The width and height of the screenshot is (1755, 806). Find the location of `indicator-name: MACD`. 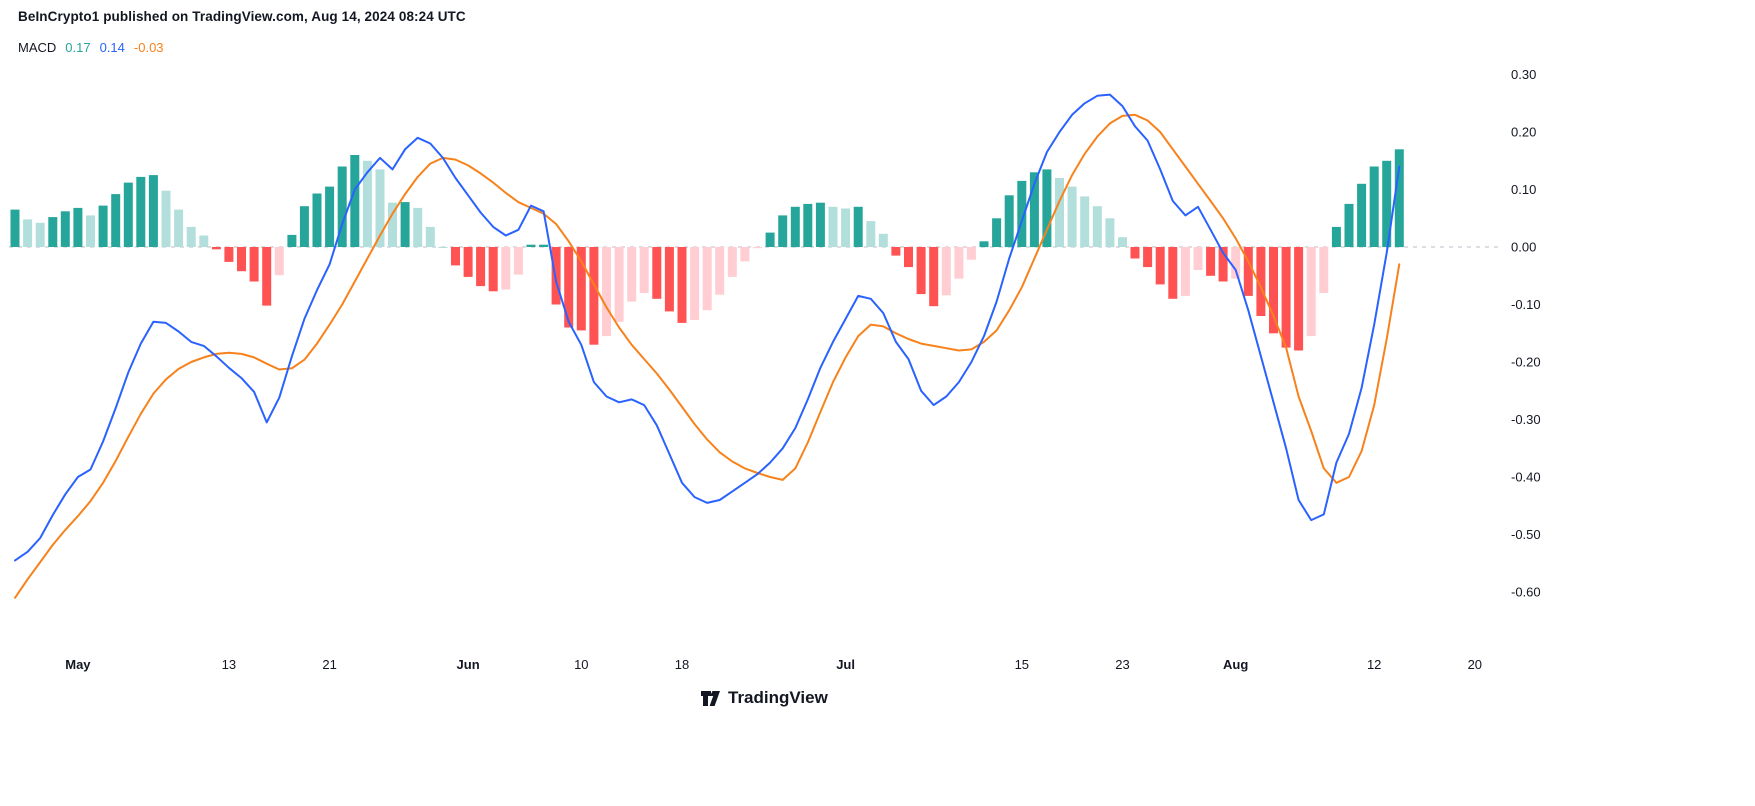

indicator-name: MACD is located at coordinates (37, 47).